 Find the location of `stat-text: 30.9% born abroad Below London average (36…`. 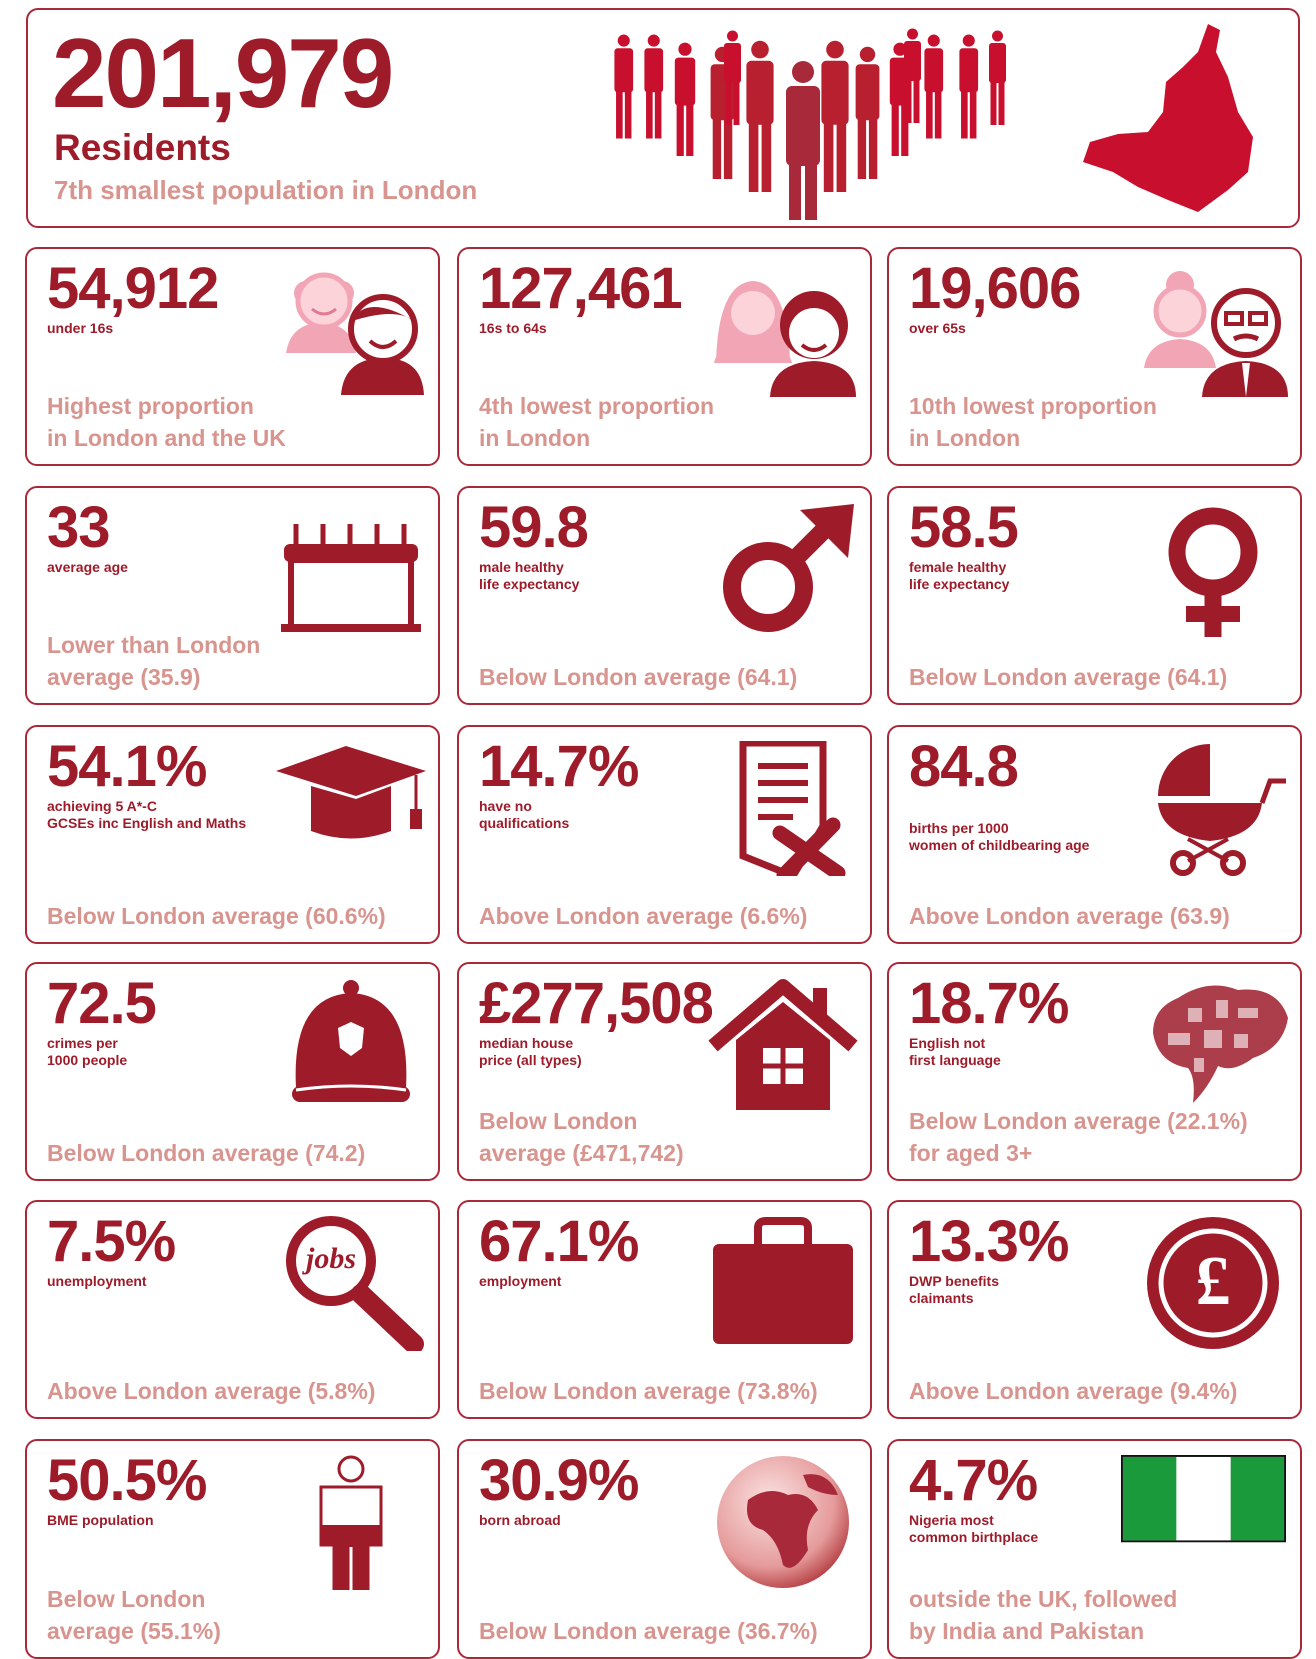

stat-text: 30.9% born abroad Below London average (36… is located at coordinates (667, 1547).